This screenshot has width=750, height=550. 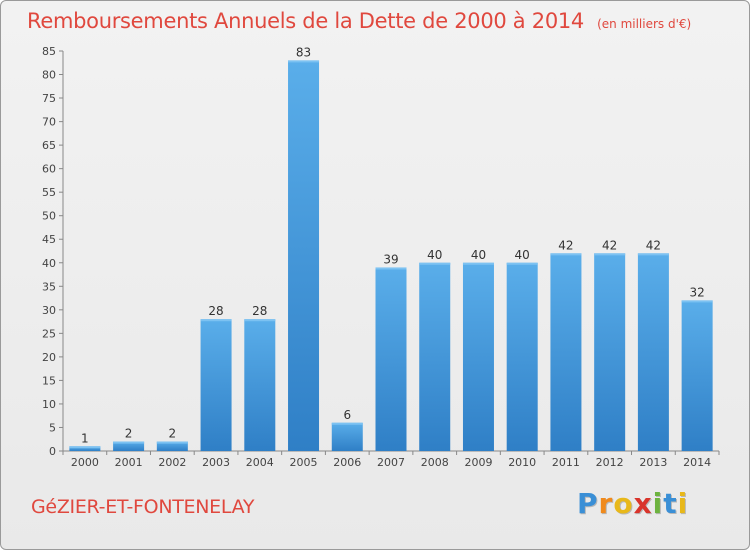 What do you see at coordinates (260, 385) in the screenshot?
I see `bar-2004` at bounding box center [260, 385].